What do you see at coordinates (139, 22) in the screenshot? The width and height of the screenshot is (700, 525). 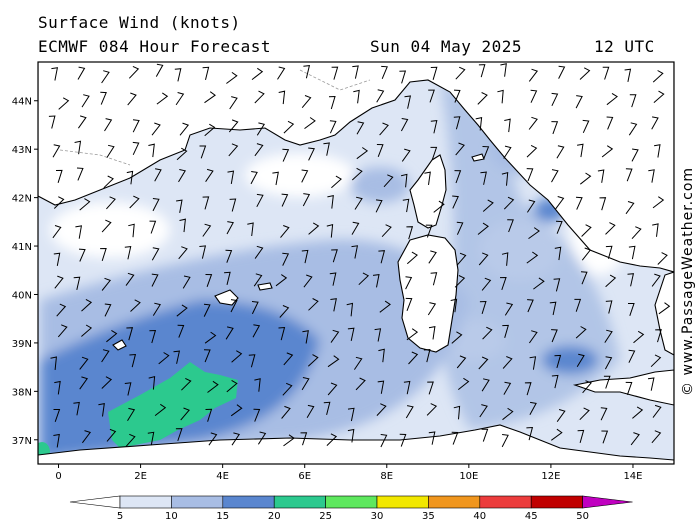 I see `map-title: Surface Wind (knots)` at bounding box center [139, 22].